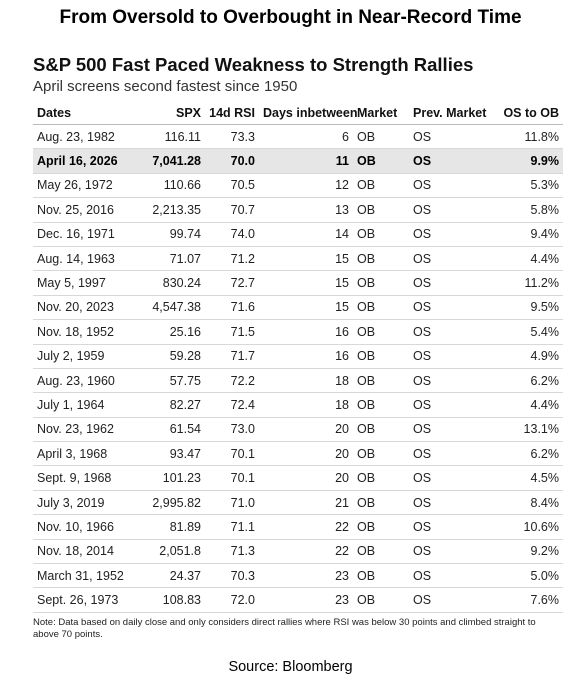 The height and width of the screenshot is (686, 581). Describe the element at coordinates (232, 600) in the screenshot. I see `rsi-cell: 72.0` at that location.